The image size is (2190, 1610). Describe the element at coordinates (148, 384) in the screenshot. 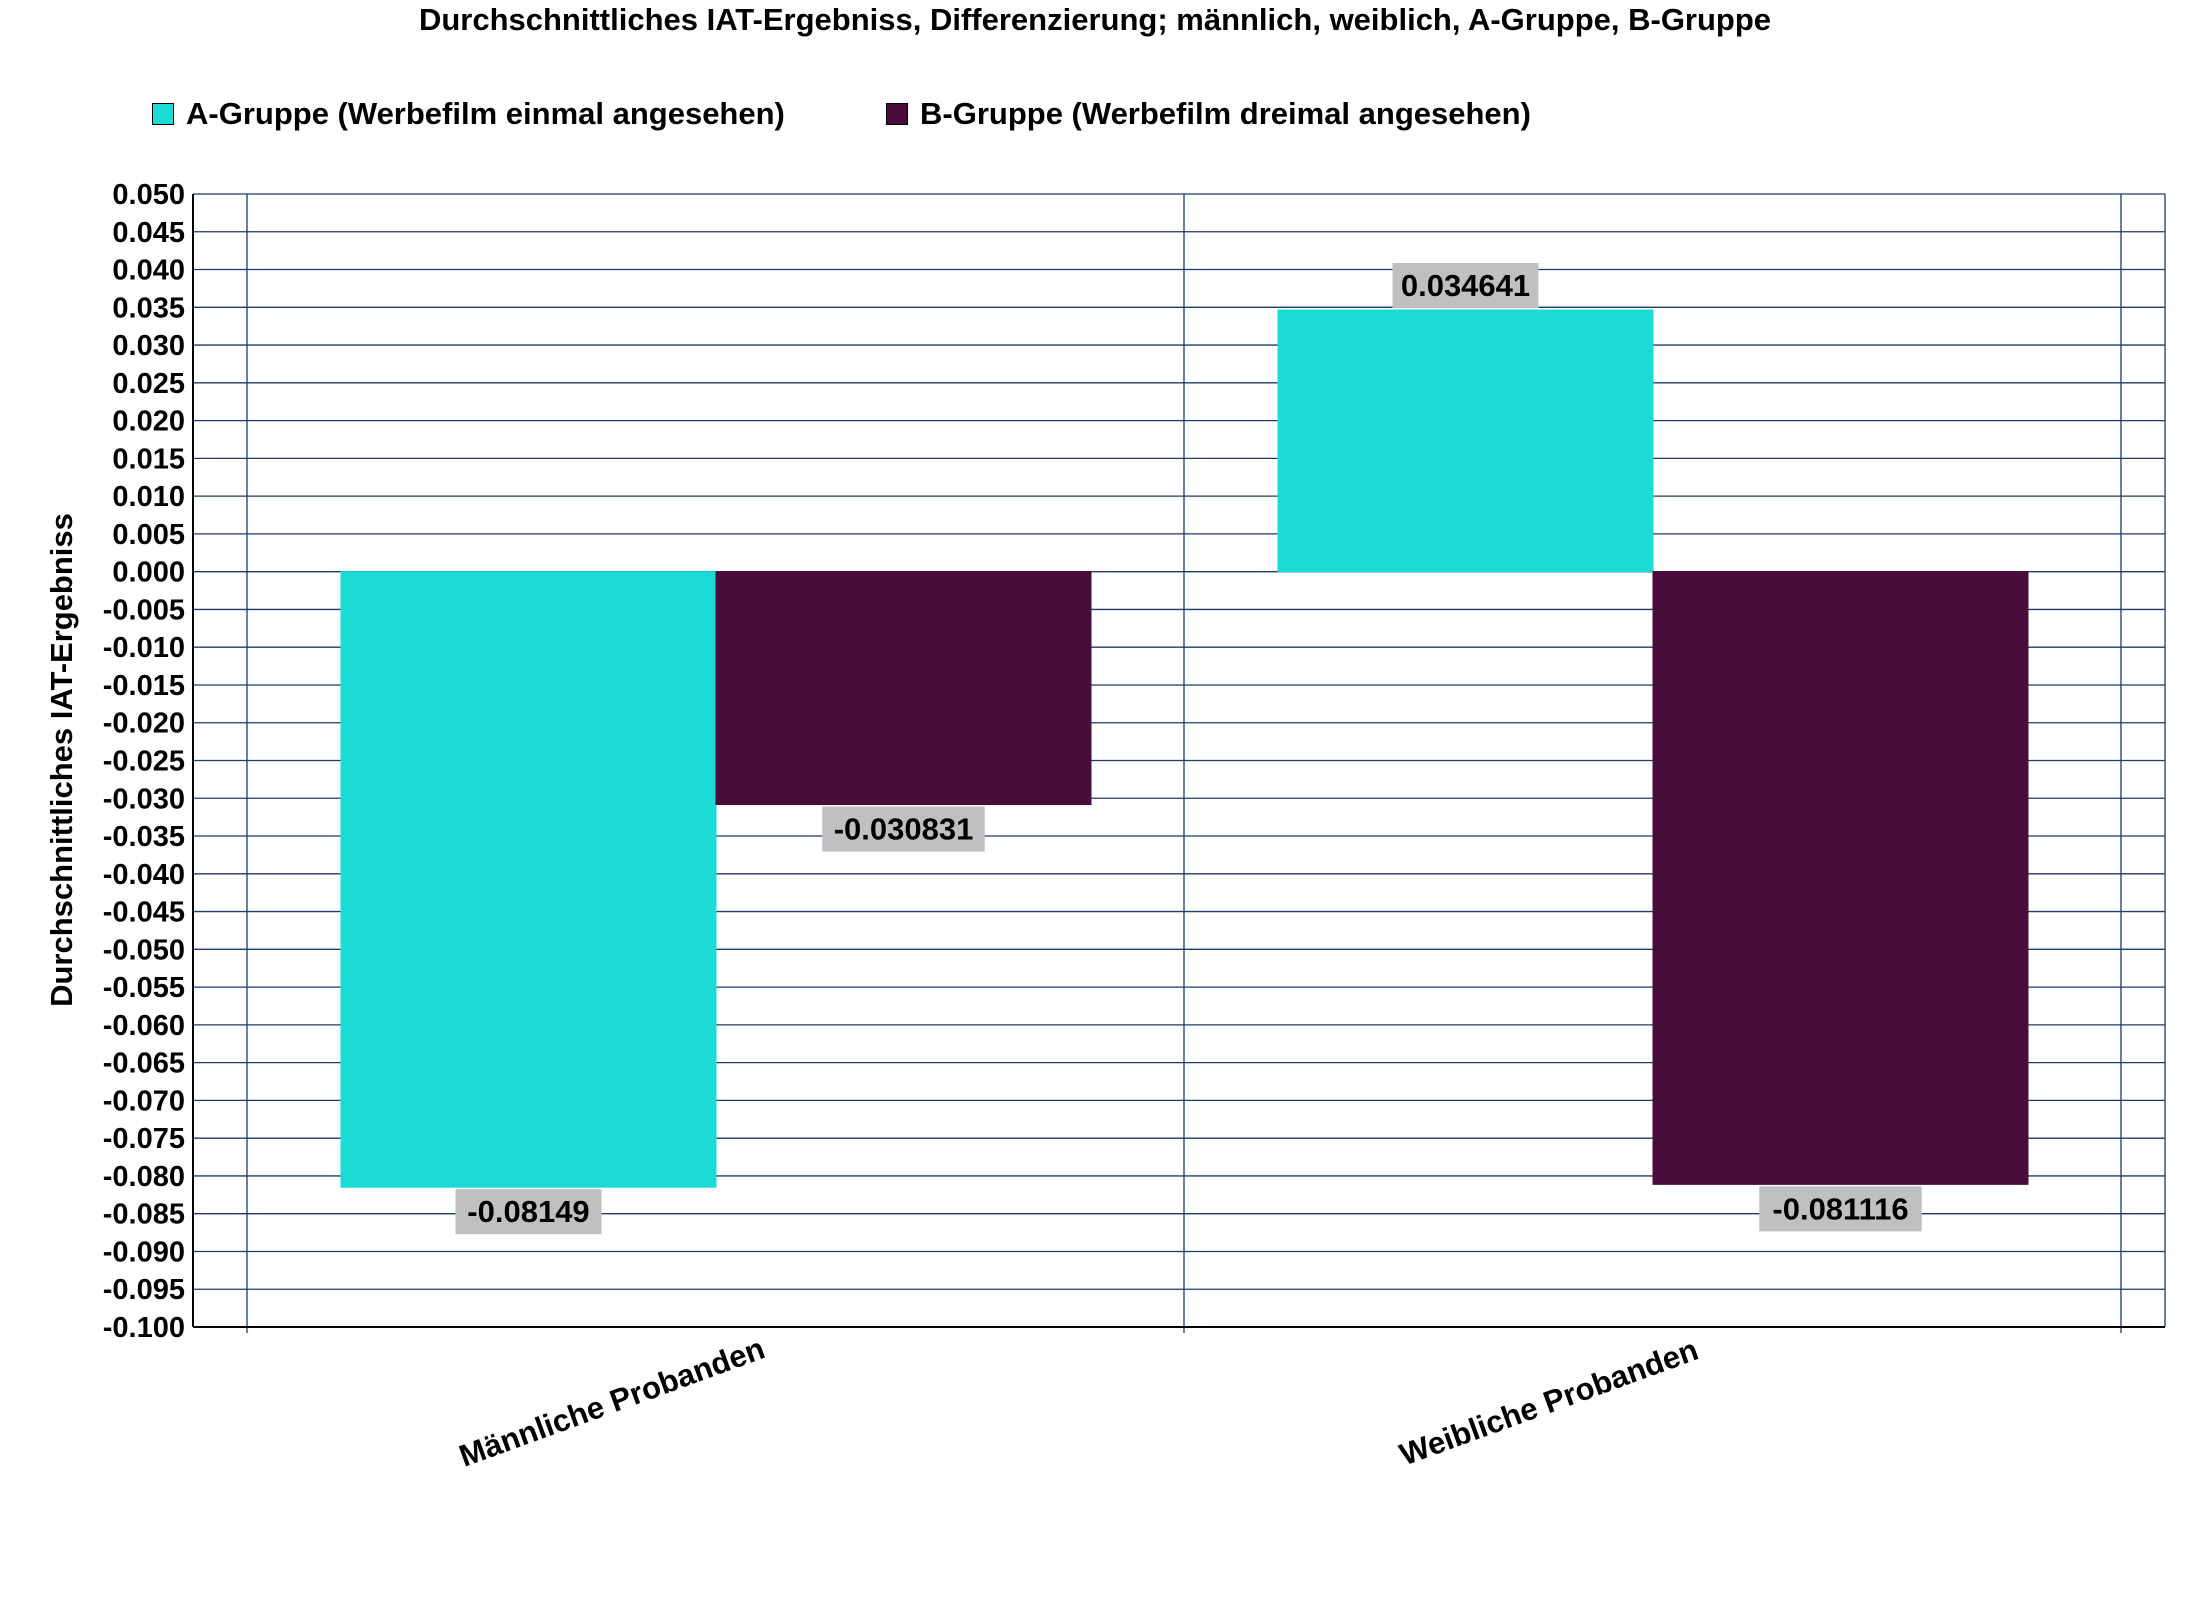

I see `y-tick-label: 0.025` at that location.